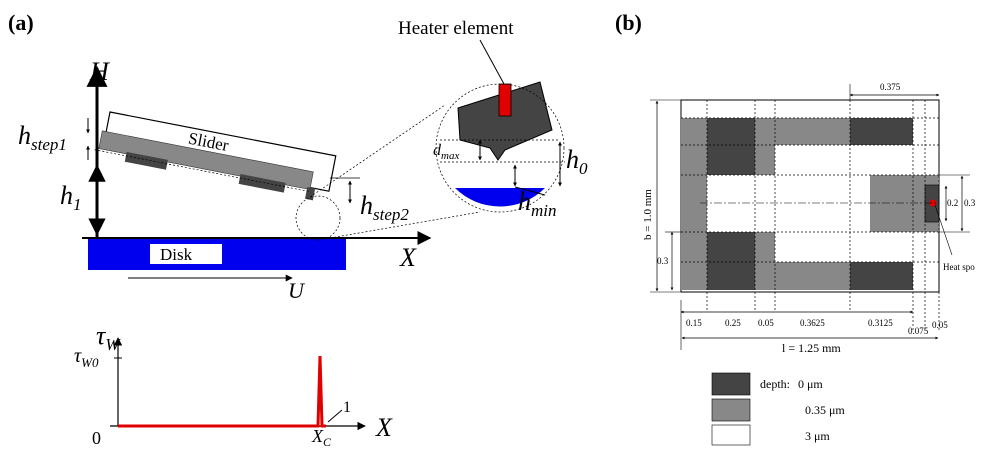 Image resolution: width=985 pixels, height=450 pixels. What do you see at coordinates (21, 22) in the screenshot?
I see `panel-label: (a)` at bounding box center [21, 22].